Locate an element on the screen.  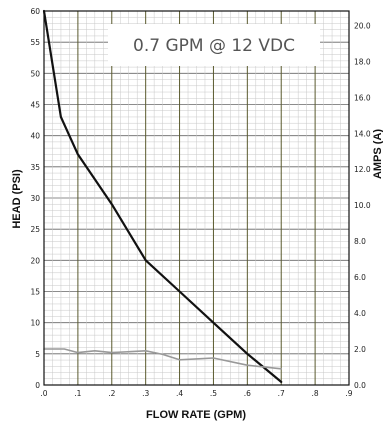
amps-curve is located at coordinates (163, 359).